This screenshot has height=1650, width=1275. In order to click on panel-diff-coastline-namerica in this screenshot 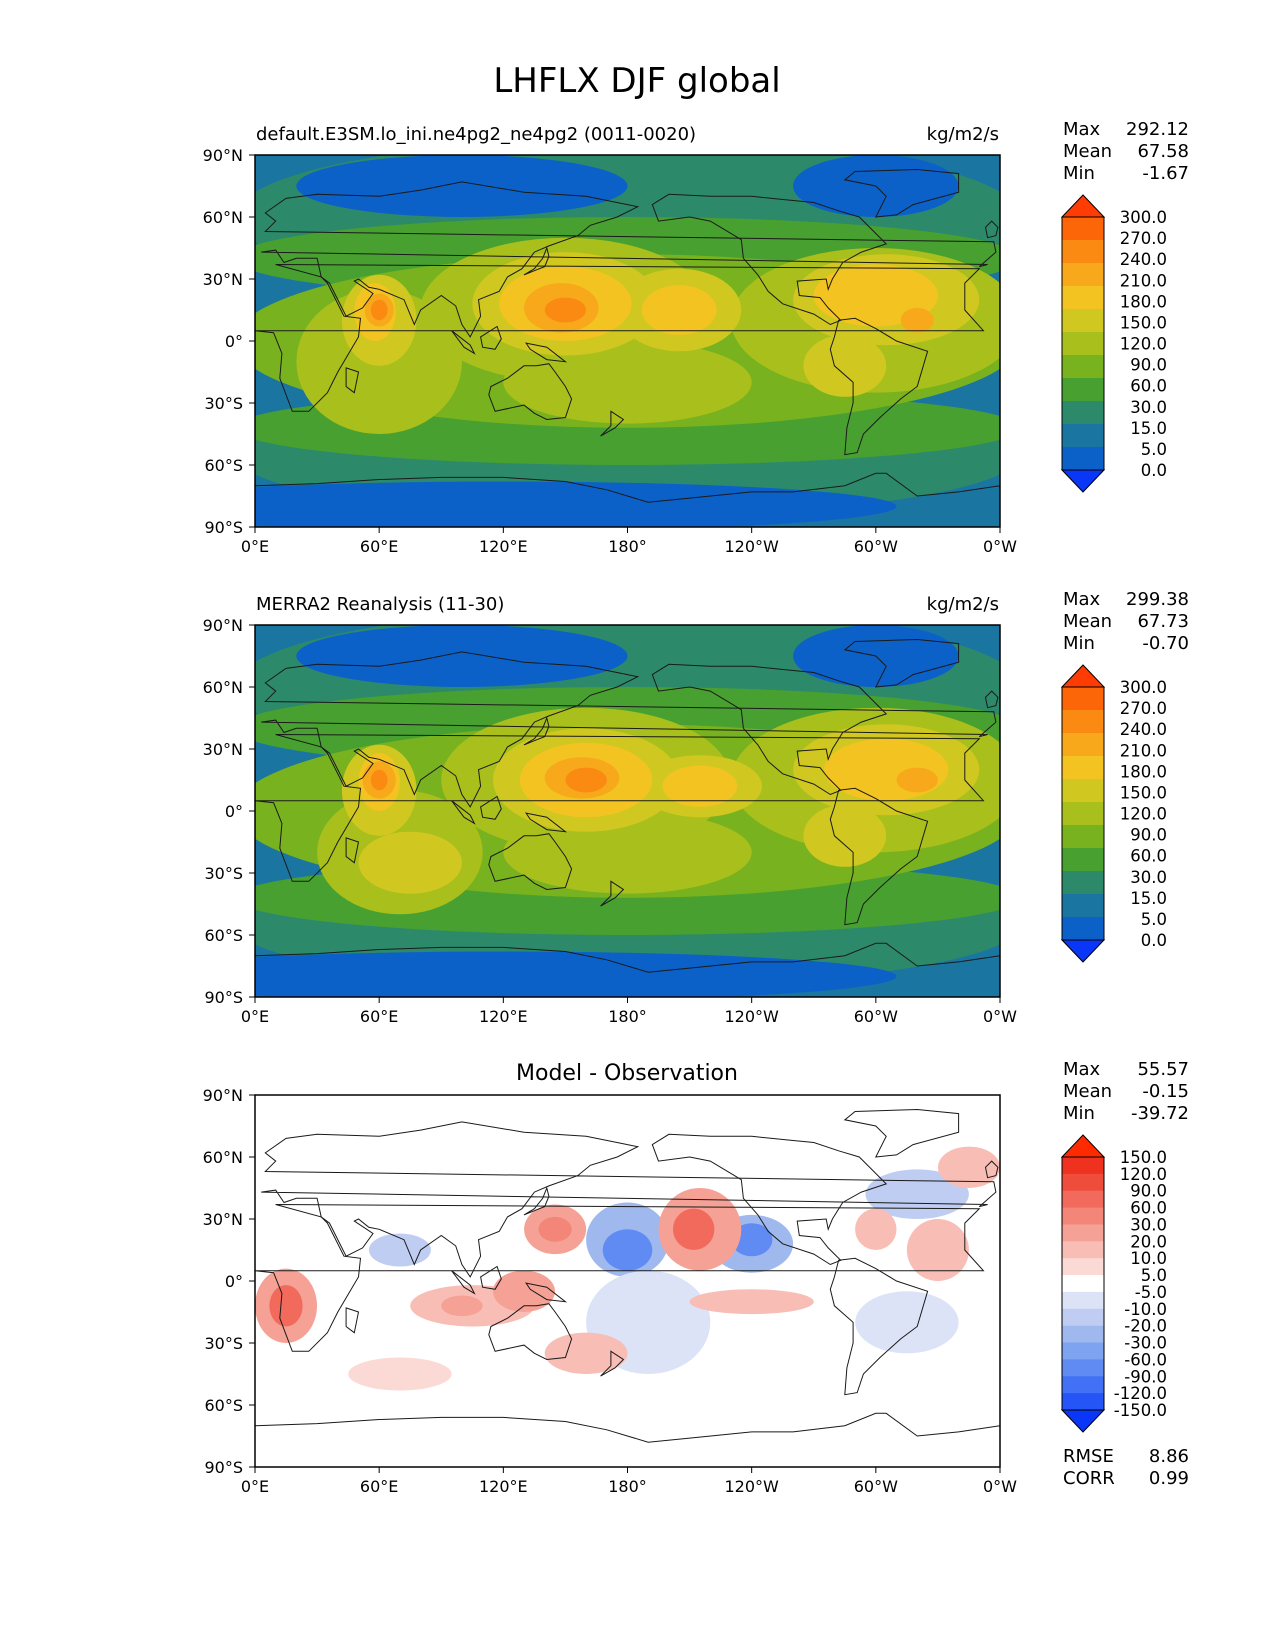, I will do `click(769, 1199)`.